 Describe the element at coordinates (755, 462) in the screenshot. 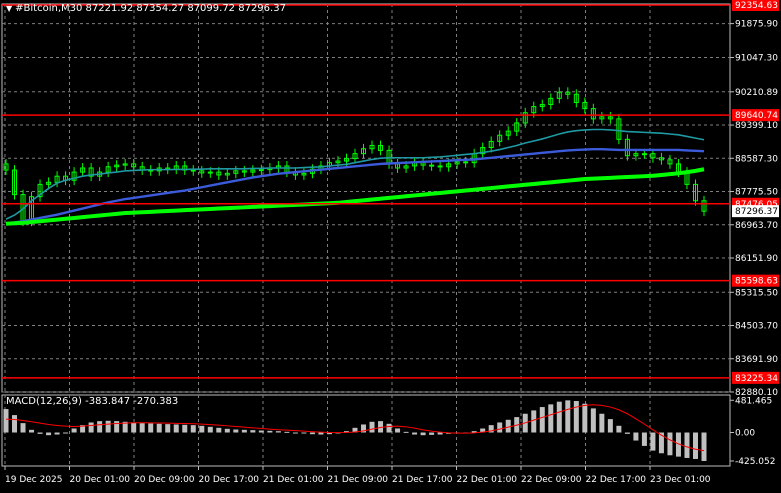

I see `macd-axis-label: -425.052` at that location.